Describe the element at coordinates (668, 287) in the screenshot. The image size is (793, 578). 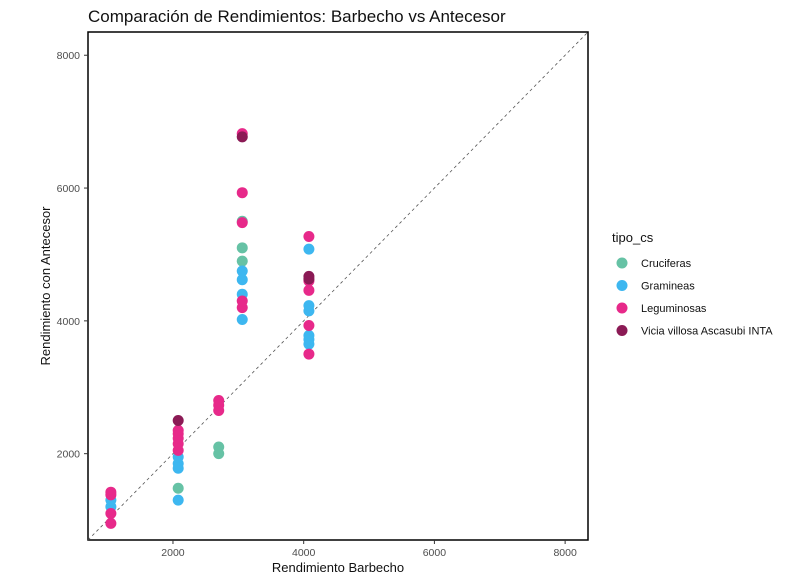
I see `legend-label-1: Gramineas` at that location.